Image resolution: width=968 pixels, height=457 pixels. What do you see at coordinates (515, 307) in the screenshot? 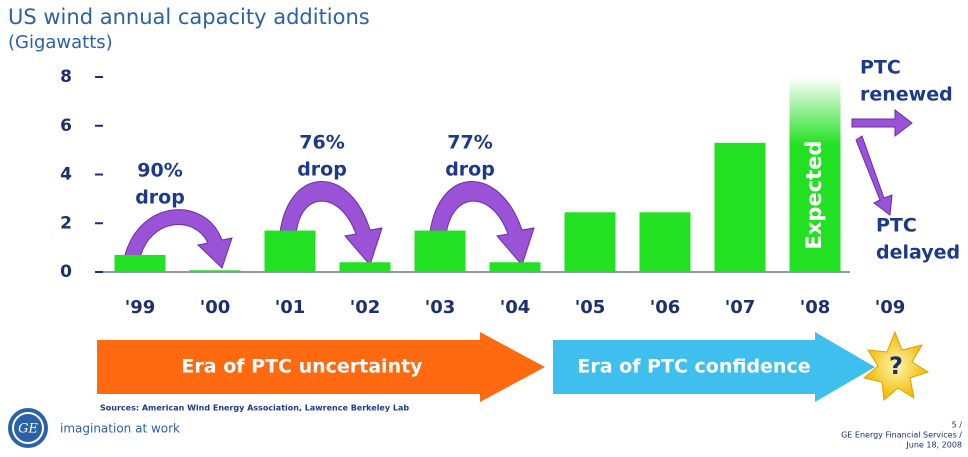
I see `x-tick-label: '04` at bounding box center [515, 307].